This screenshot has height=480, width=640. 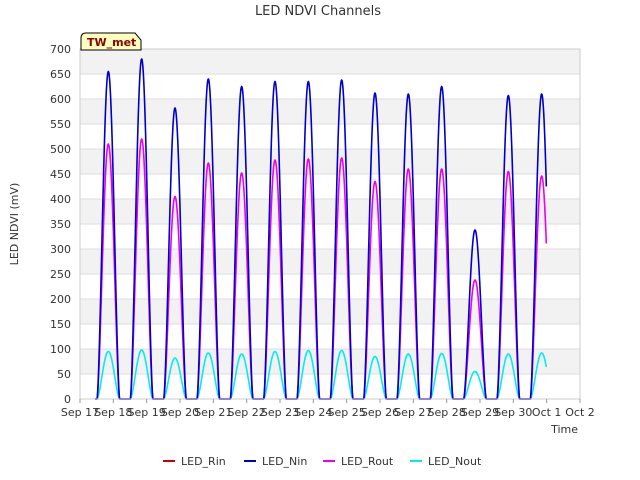 I want to click on legend-item: LED_Rout, so click(x=358, y=461).